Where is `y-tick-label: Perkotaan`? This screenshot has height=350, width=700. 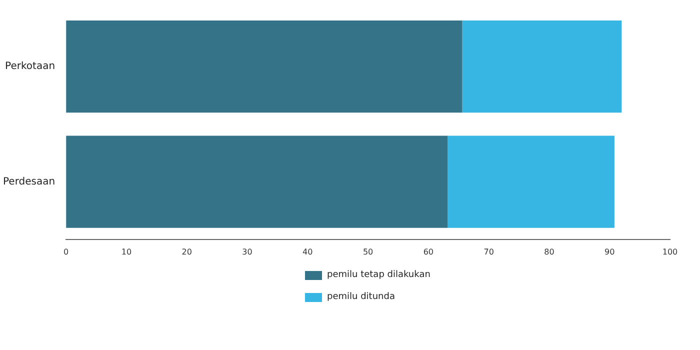 y-tick-label: Perkotaan is located at coordinates (30, 66).